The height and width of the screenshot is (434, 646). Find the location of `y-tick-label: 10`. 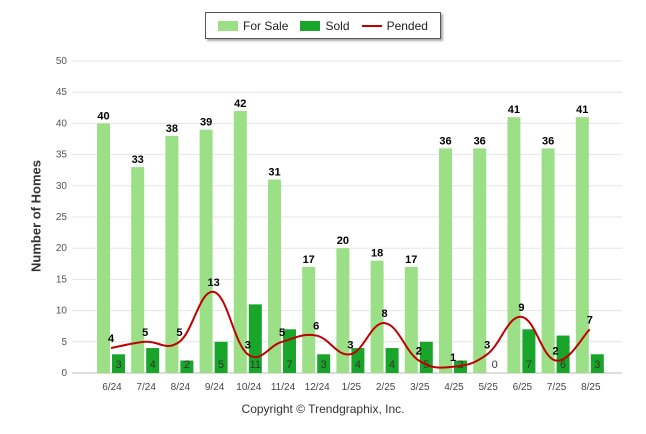

y-tick-label: 10 is located at coordinates (62, 311).